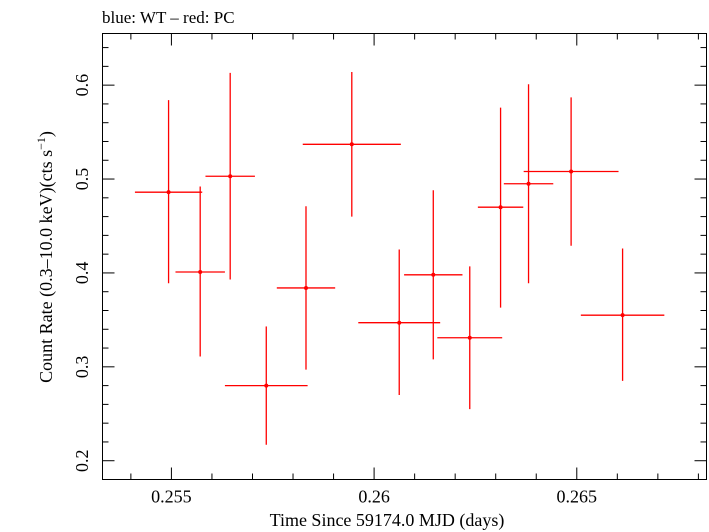 The image size is (709, 532). I want to click on y-tick-label: 0.5, so click(82, 179).